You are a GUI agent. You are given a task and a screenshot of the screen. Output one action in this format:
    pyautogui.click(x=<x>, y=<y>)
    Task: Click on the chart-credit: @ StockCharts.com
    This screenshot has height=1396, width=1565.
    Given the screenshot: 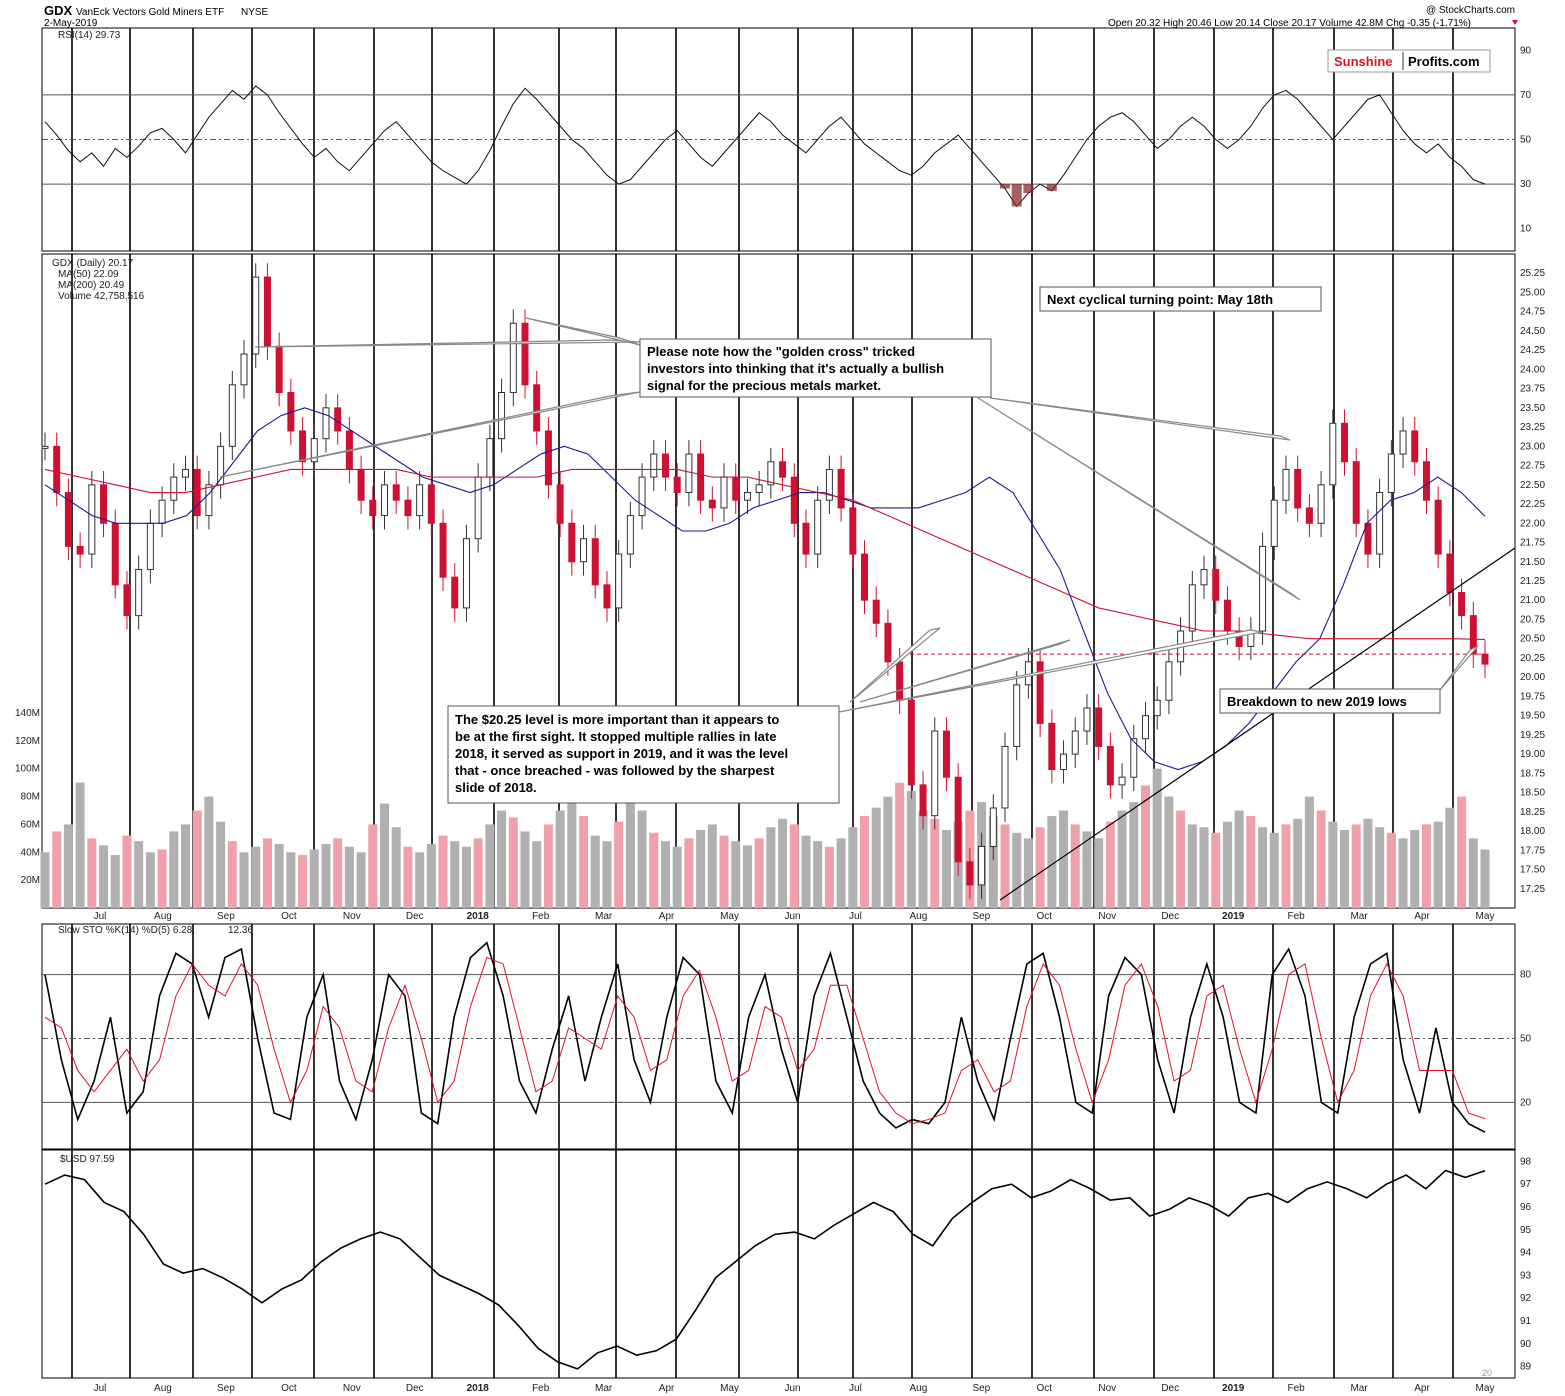 What is the action you would take?
    pyautogui.click(x=1470, y=10)
    